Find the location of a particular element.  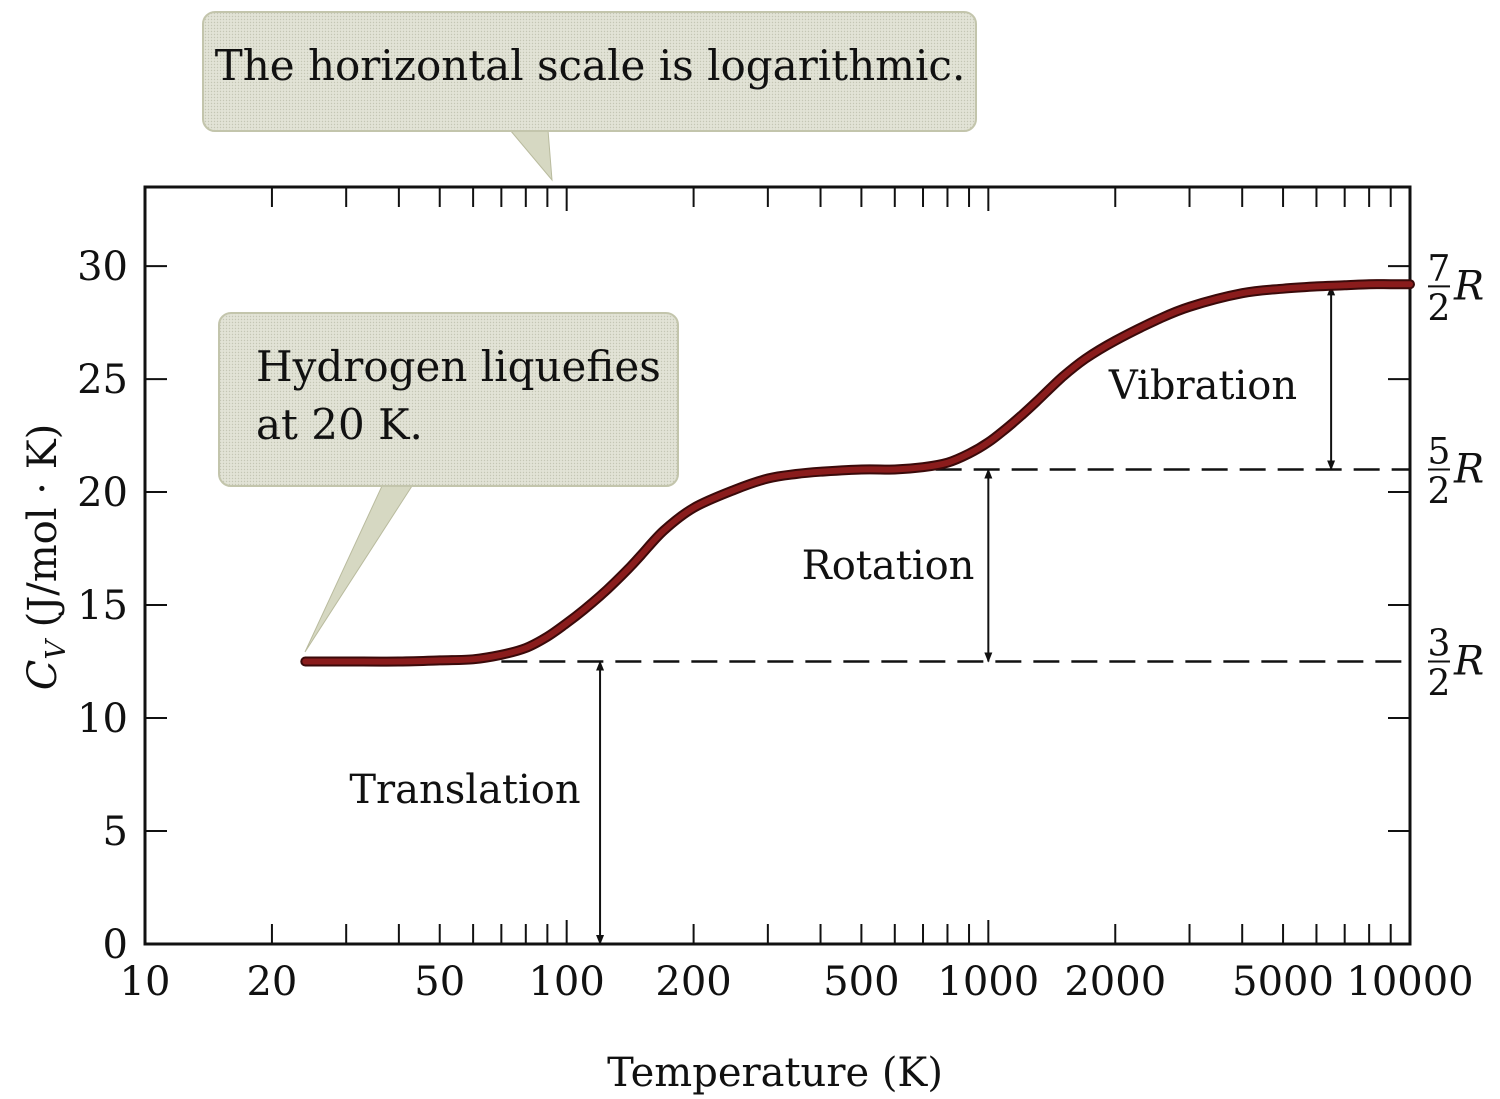

x-tick-label: 2000 is located at coordinates (1115, 982).